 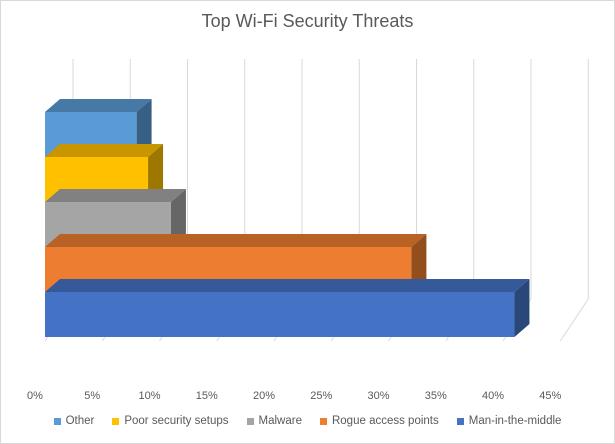 What do you see at coordinates (92, 396) in the screenshot?
I see `x-tick-label: 5%` at bounding box center [92, 396].